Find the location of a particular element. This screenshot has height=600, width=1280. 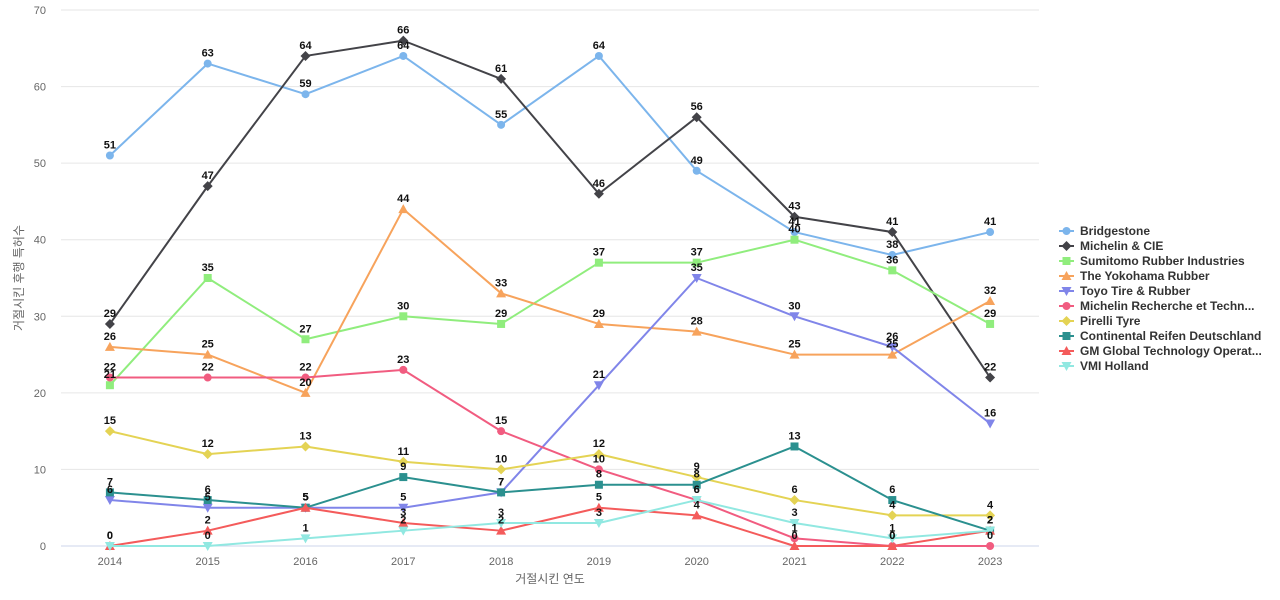

legend-item: The Yokohama Rubber is located at coordinates (1134, 276).